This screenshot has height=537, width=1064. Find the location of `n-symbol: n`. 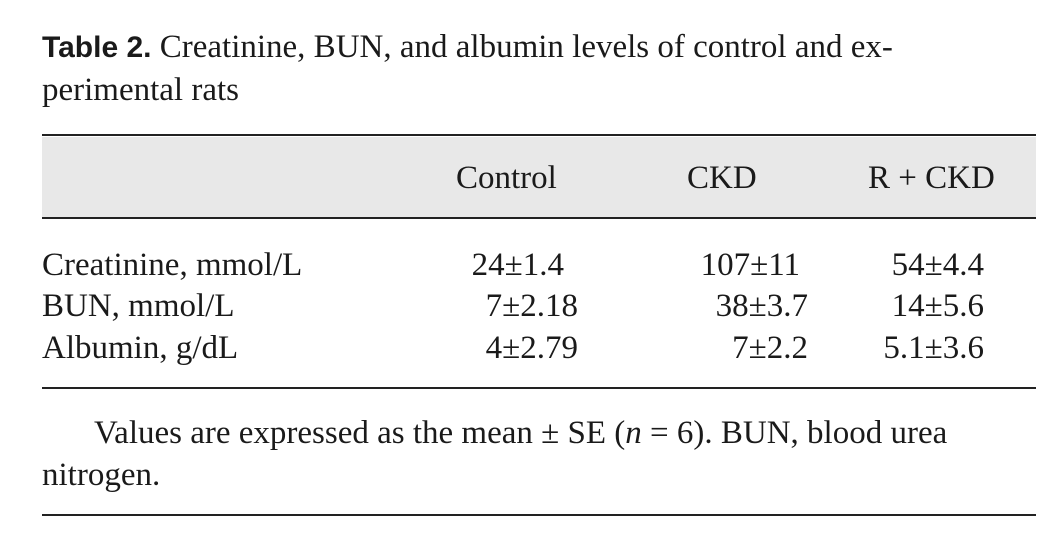

n-symbol: n is located at coordinates (633, 433).